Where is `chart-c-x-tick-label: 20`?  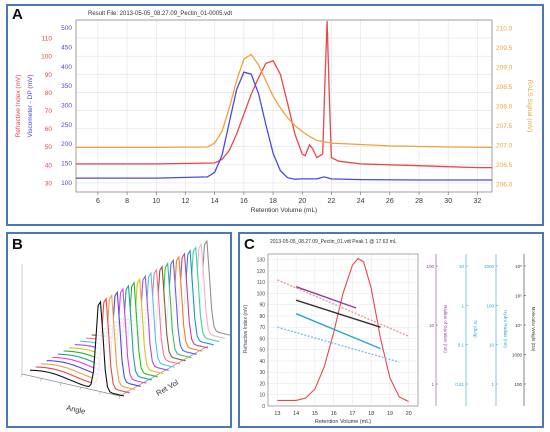 chart-c-x-tick-label: 20 is located at coordinates (409, 414).